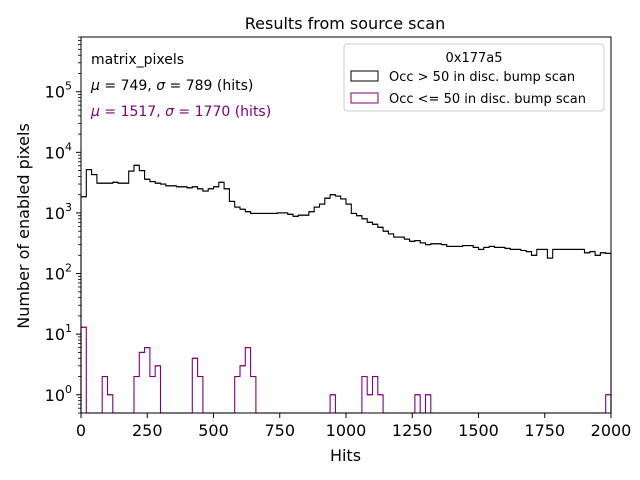  What do you see at coordinates (137, 60) in the screenshot?
I see `annotation-matrix-name: matrix_pixels` at bounding box center [137, 60].